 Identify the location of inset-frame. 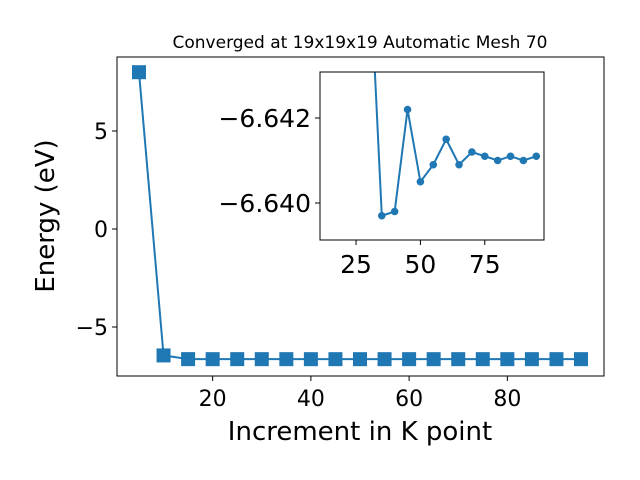
(432, 156).